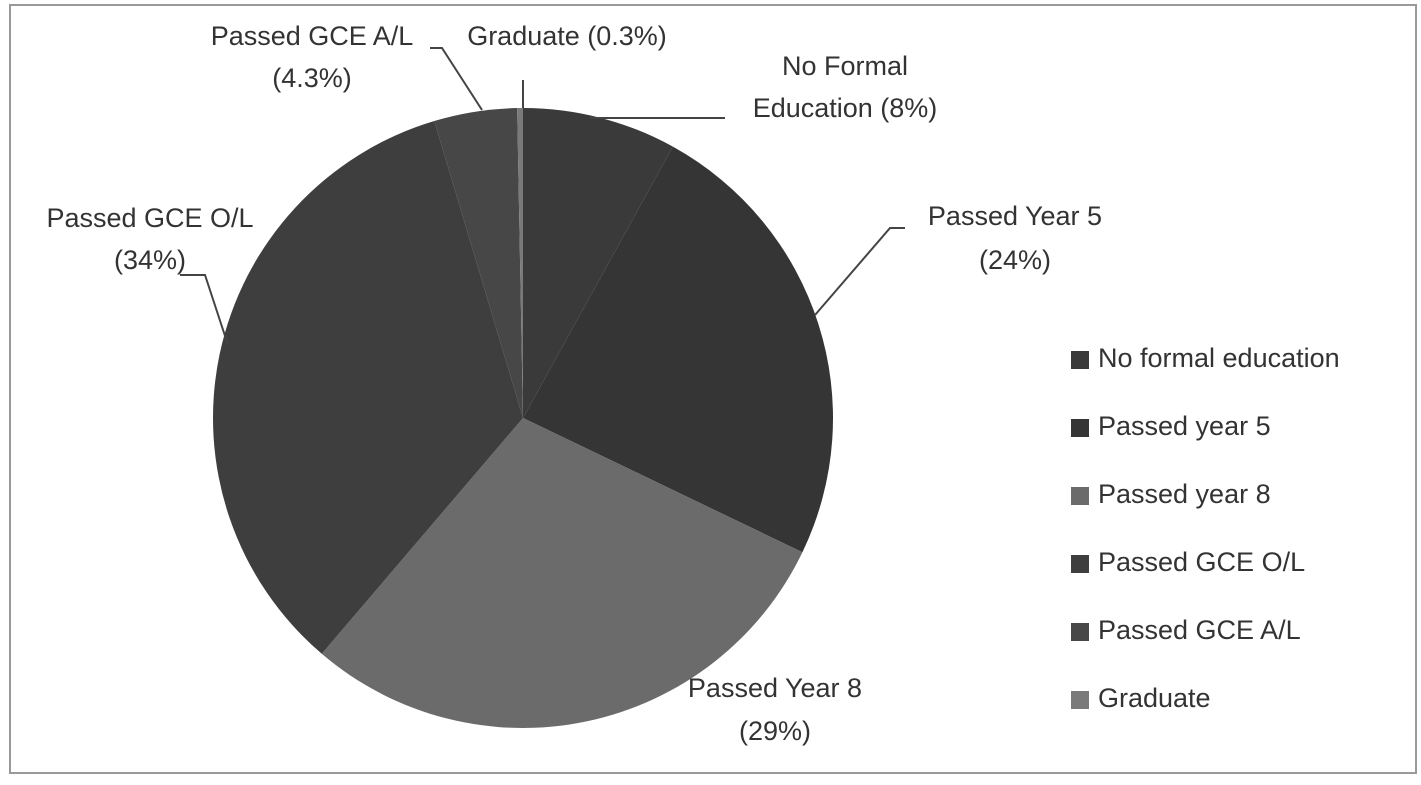 The width and height of the screenshot is (1421, 785). What do you see at coordinates (150, 260) in the screenshot?
I see `data-label: (34%)` at bounding box center [150, 260].